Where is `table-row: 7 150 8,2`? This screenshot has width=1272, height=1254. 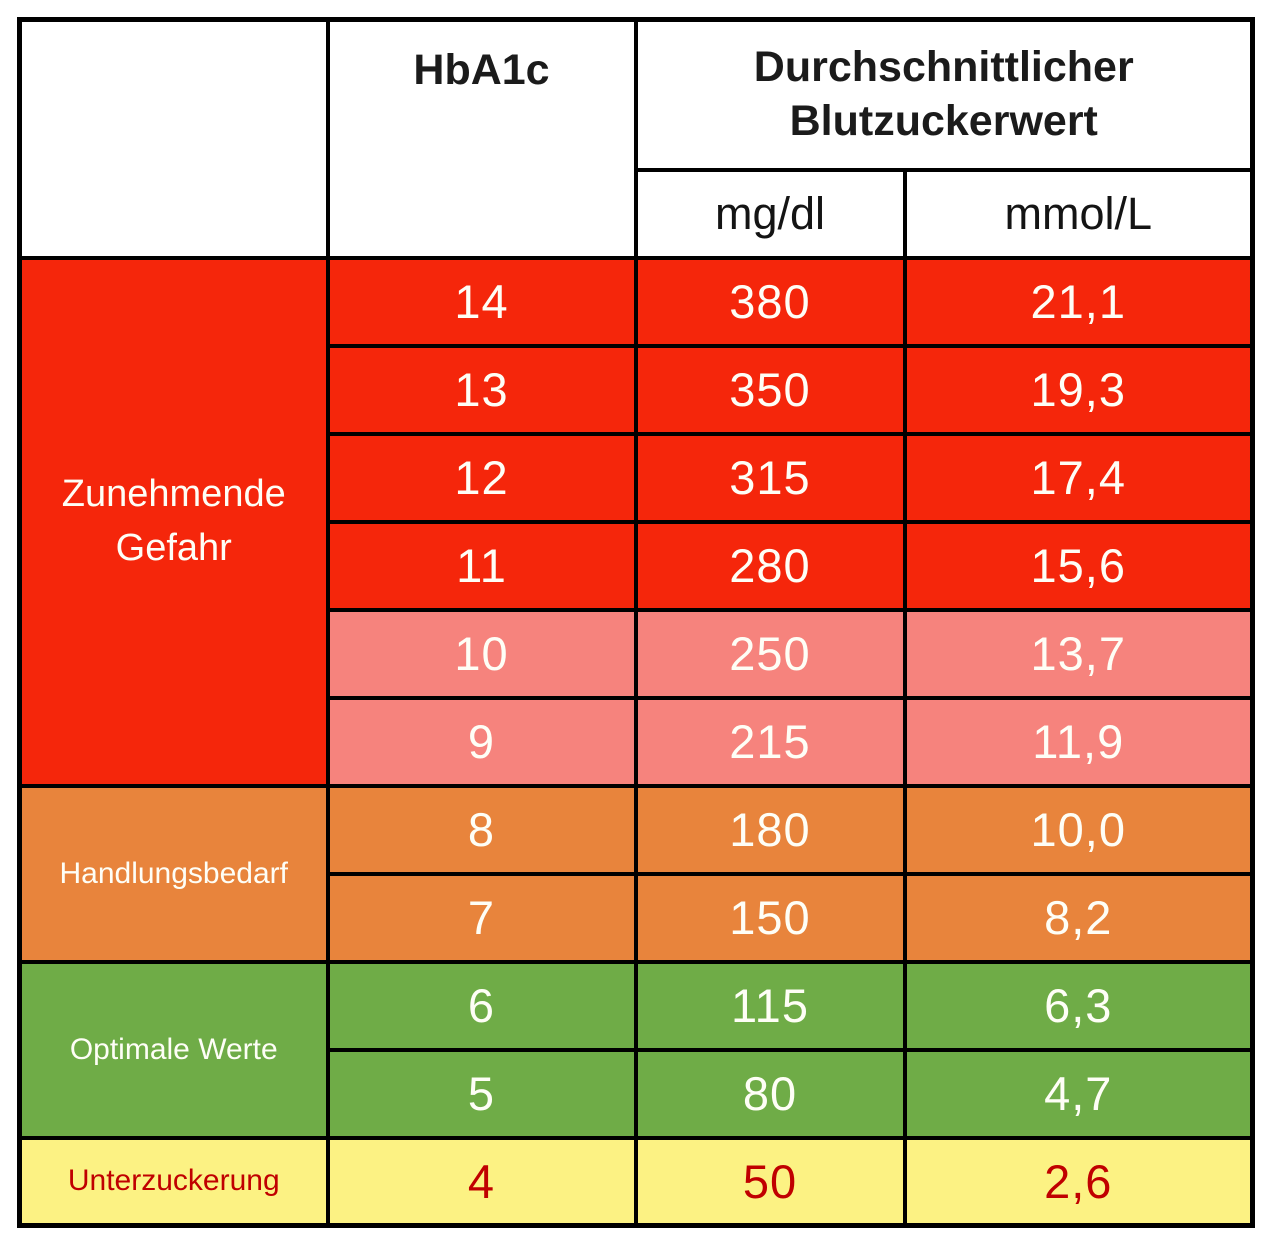
table-row: 7 150 8,2 is located at coordinates (637, 917).